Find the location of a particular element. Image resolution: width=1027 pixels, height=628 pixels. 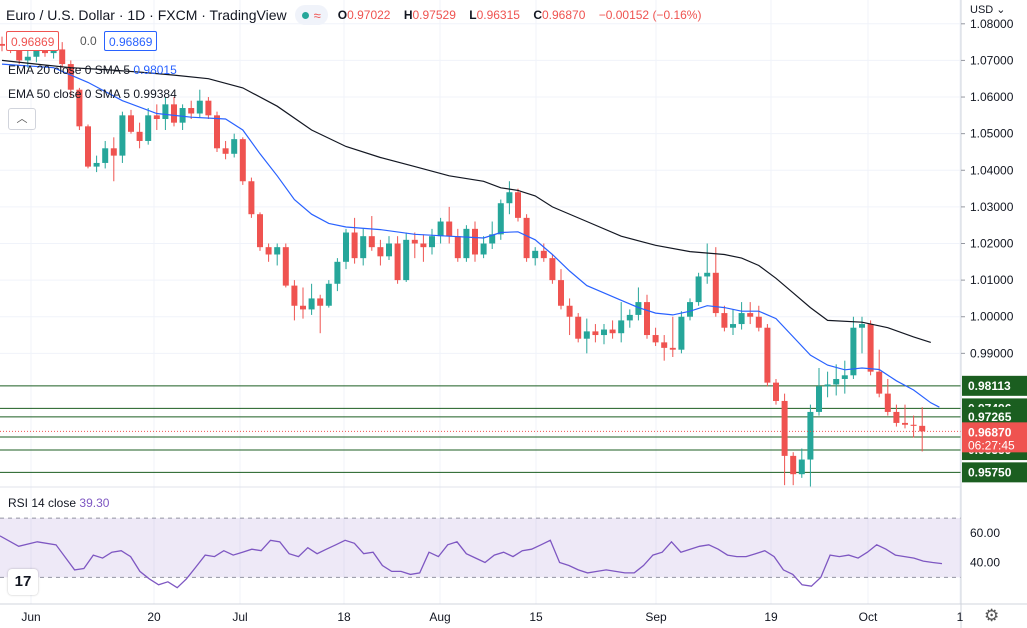

time-tick-label: 19 is located at coordinates (771, 617).